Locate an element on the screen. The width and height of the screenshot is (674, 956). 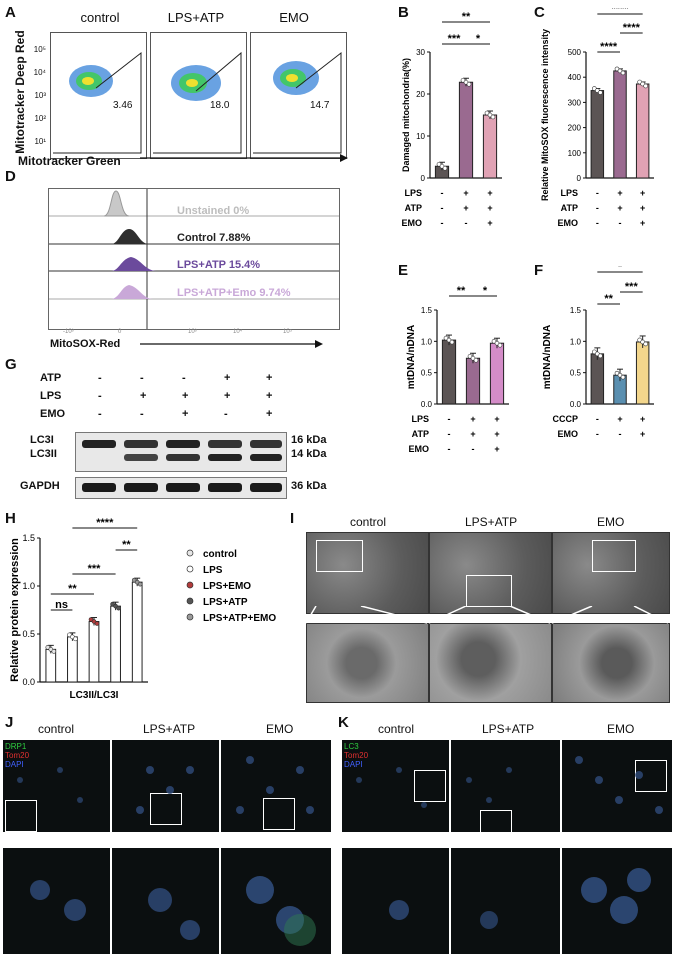
y-tick-label: 400 is located at coordinates (575, 77).